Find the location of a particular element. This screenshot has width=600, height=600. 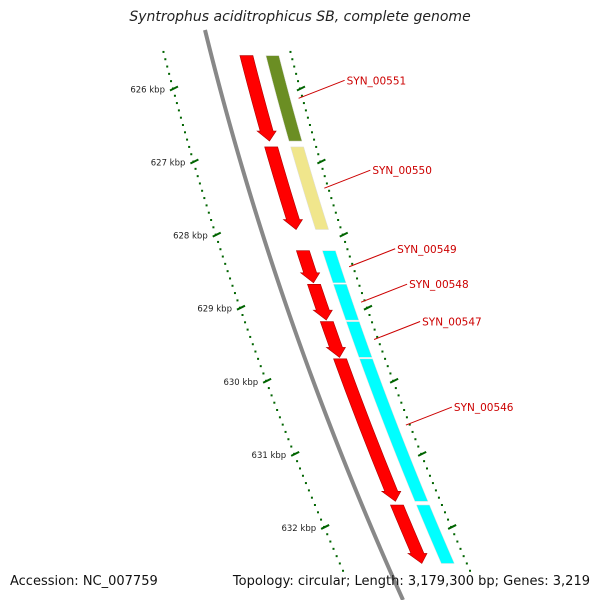

scale-tick-label: 631 kbp is located at coordinates (269, 456).